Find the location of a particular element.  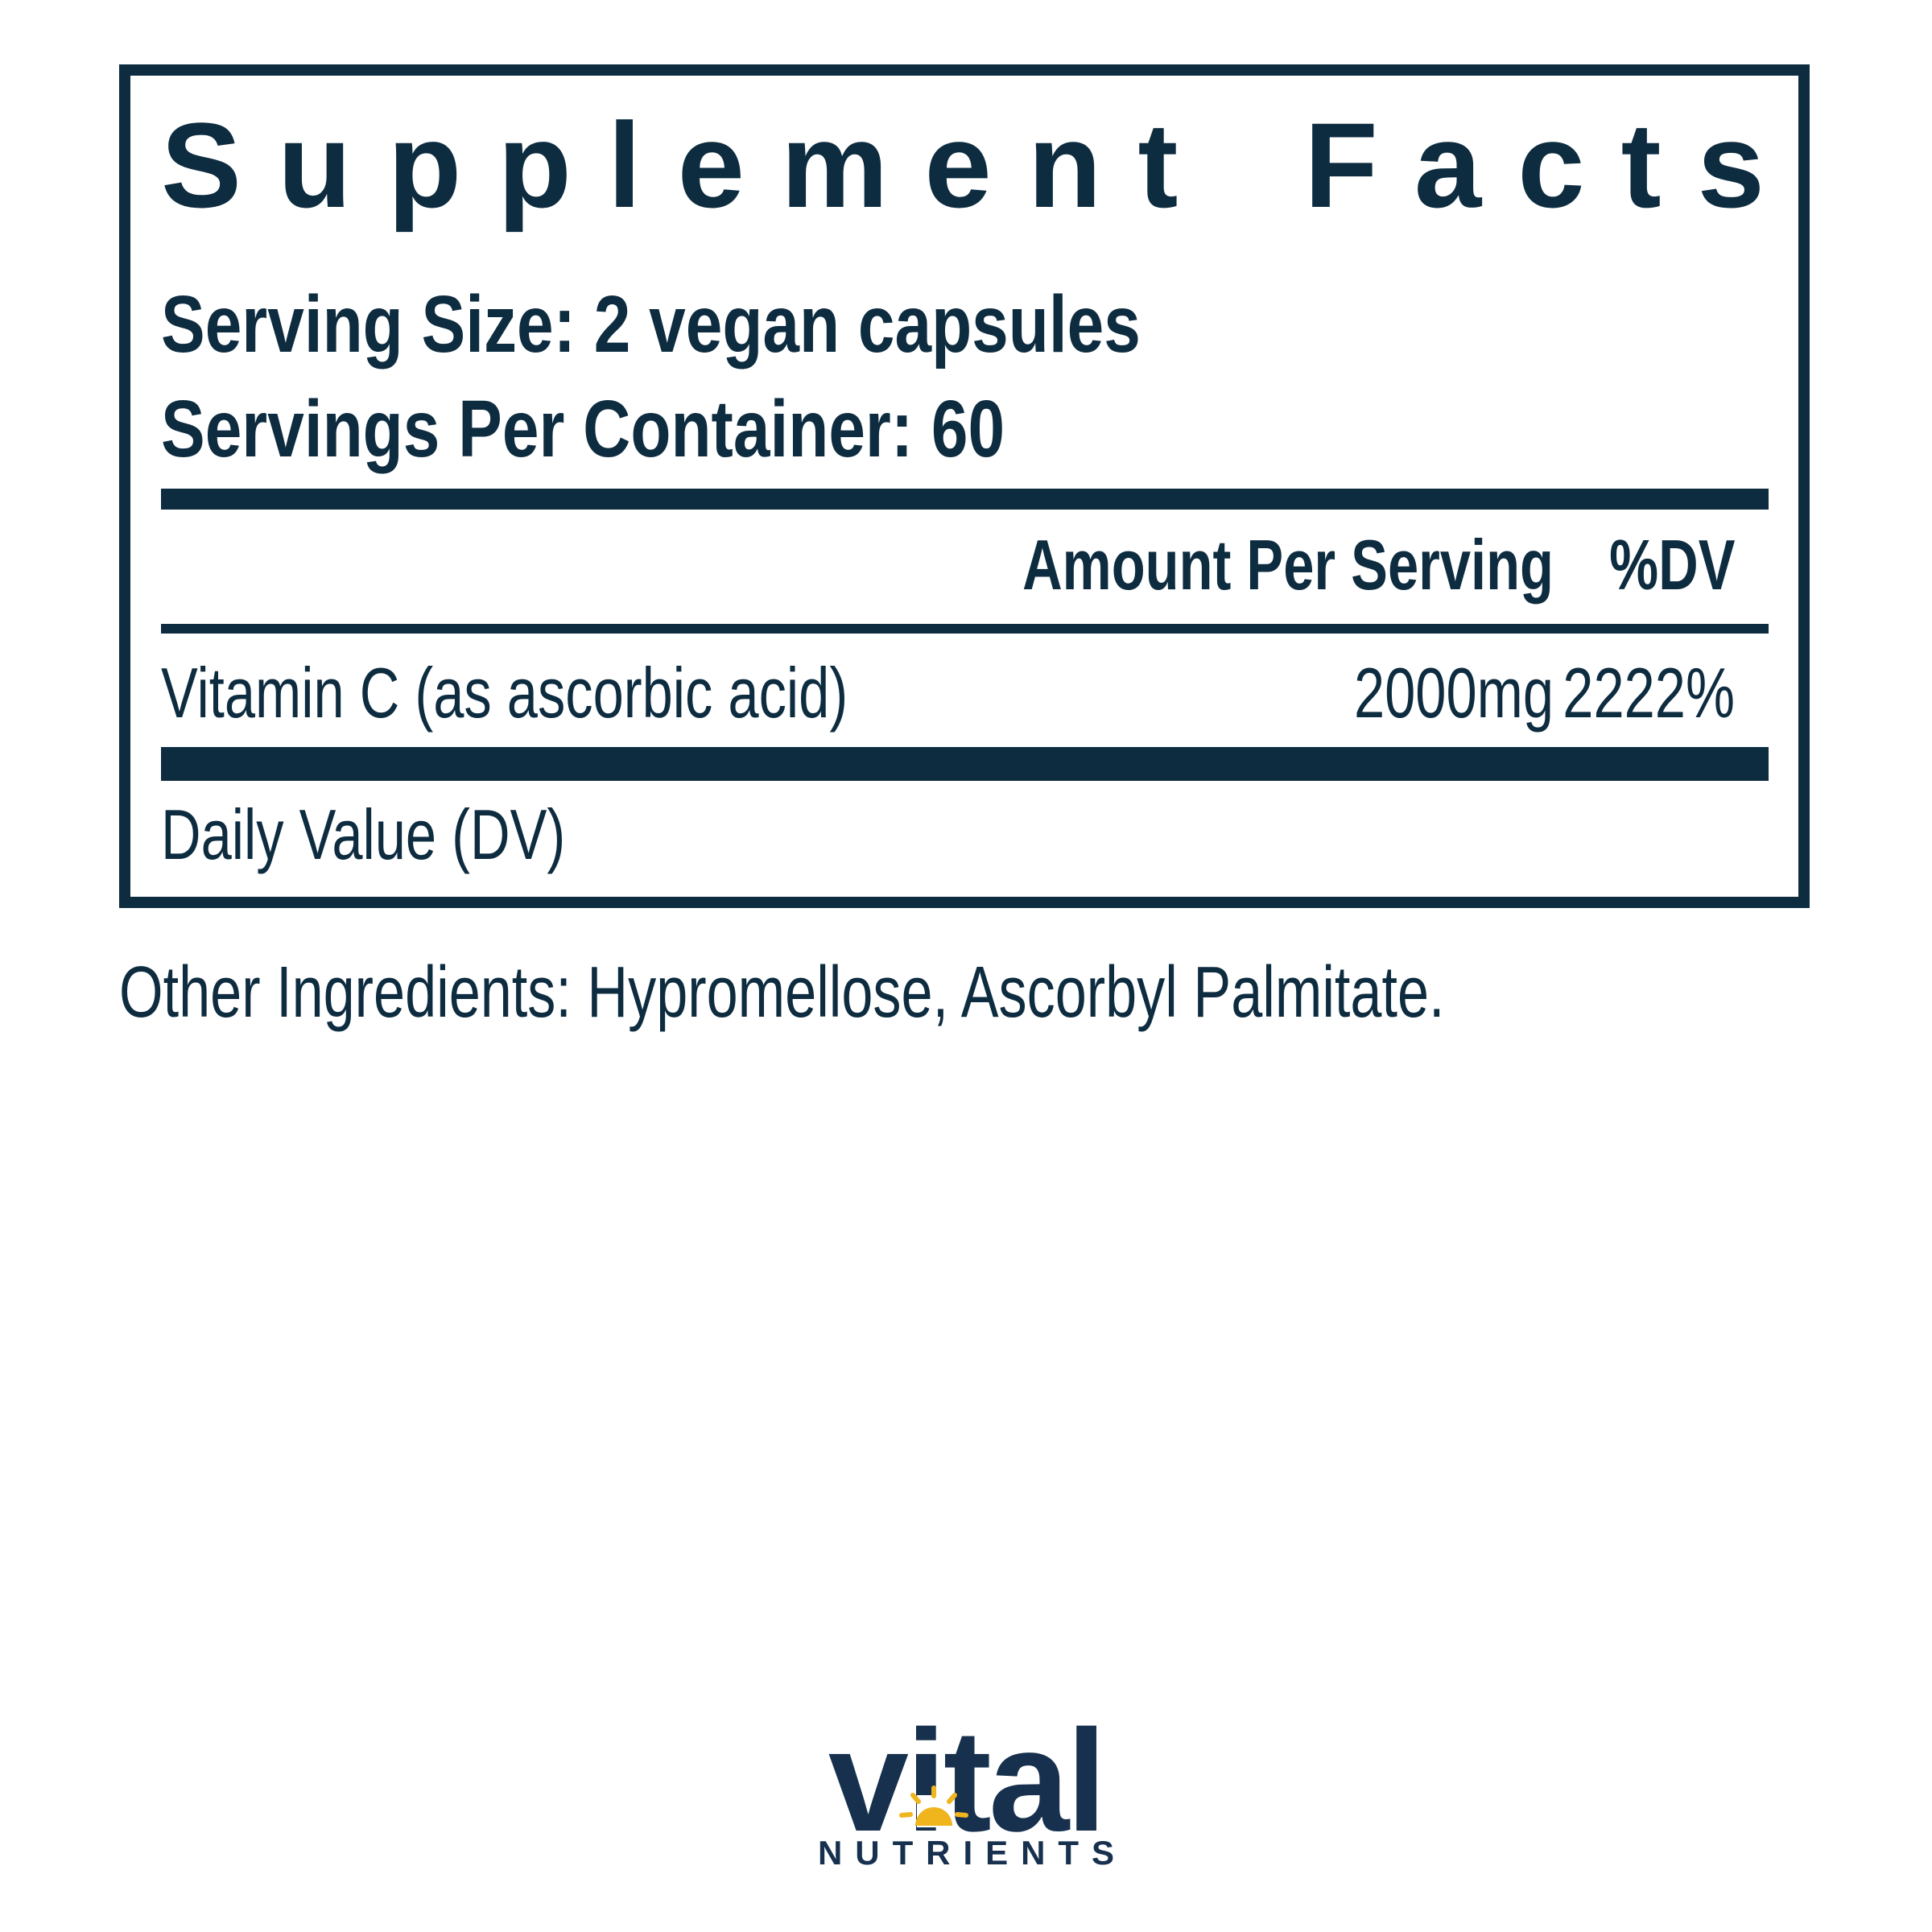

brand-logo: vital NUTRIENTS is located at coordinates (966, 1789).